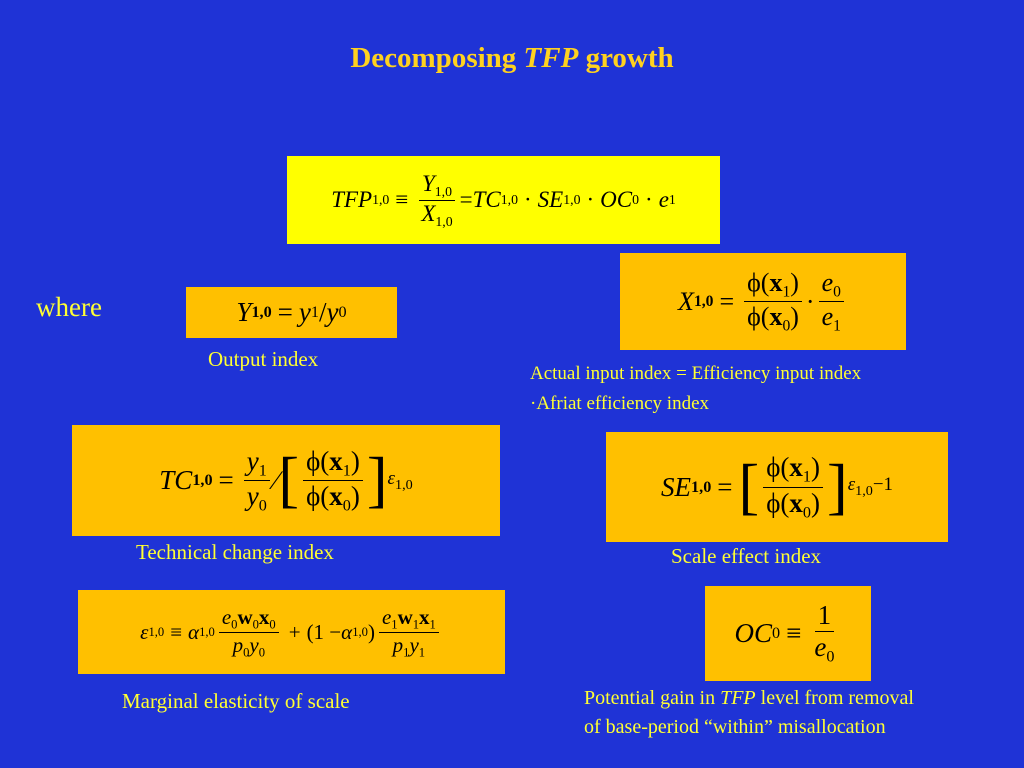  What do you see at coordinates (882, 485) in the screenshot?
I see `formula-token: −1` at bounding box center [882, 485].